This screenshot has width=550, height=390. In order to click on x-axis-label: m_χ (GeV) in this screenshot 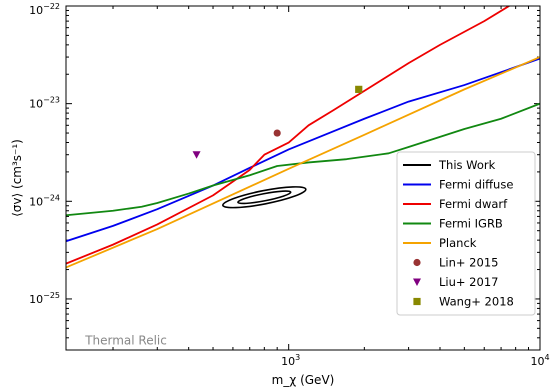, I will do `click(303, 380)`.